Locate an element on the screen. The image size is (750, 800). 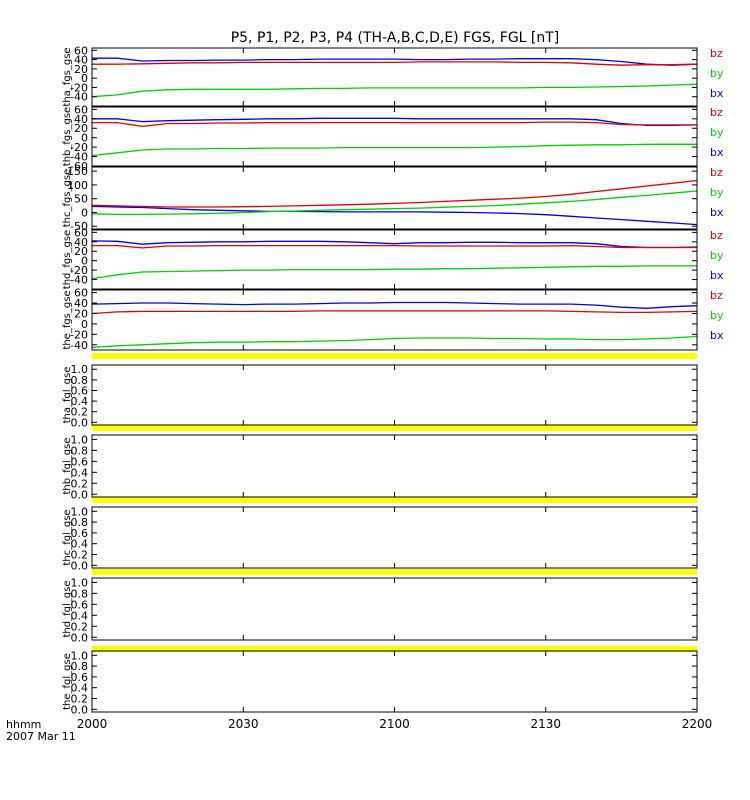
tha_fgs_gse-legend-by: by is located at coordinates (717, 73).